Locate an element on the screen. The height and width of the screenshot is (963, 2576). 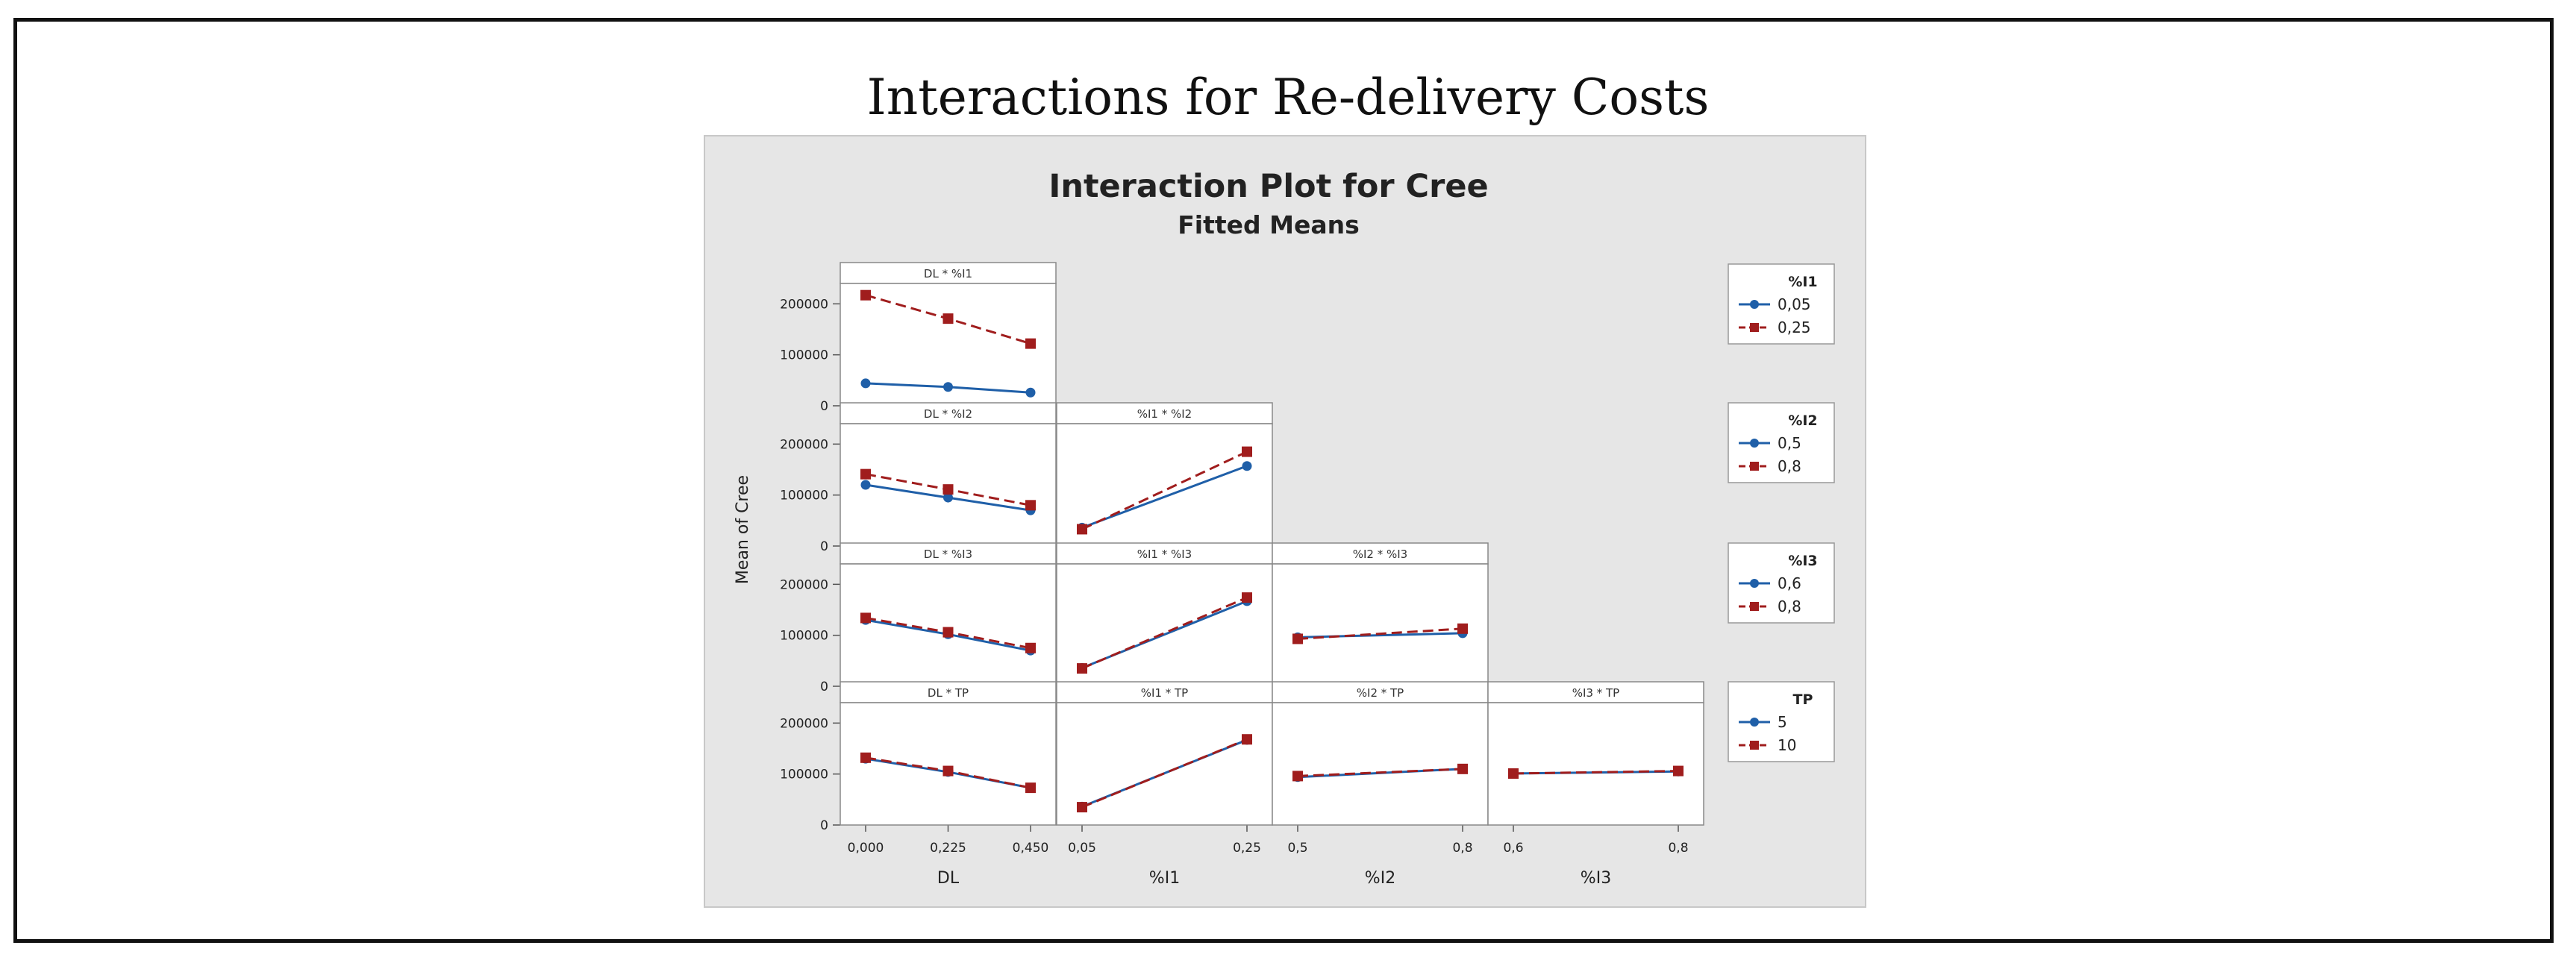
x-axis-label: DL is located at coordinates (948, 878).